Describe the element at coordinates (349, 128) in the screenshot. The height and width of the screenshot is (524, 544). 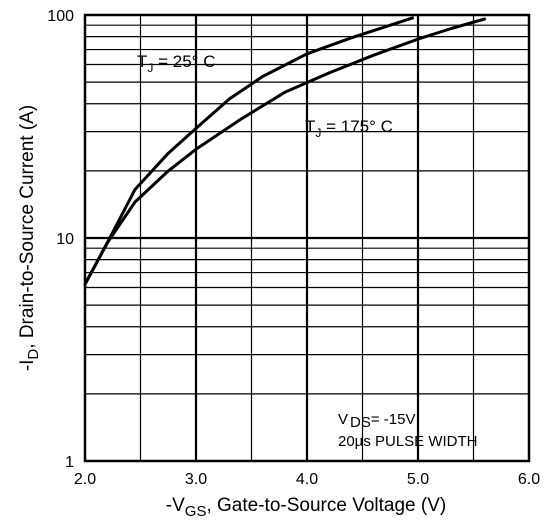
I see `series-label-175c: TJ = 175° C` at that location.